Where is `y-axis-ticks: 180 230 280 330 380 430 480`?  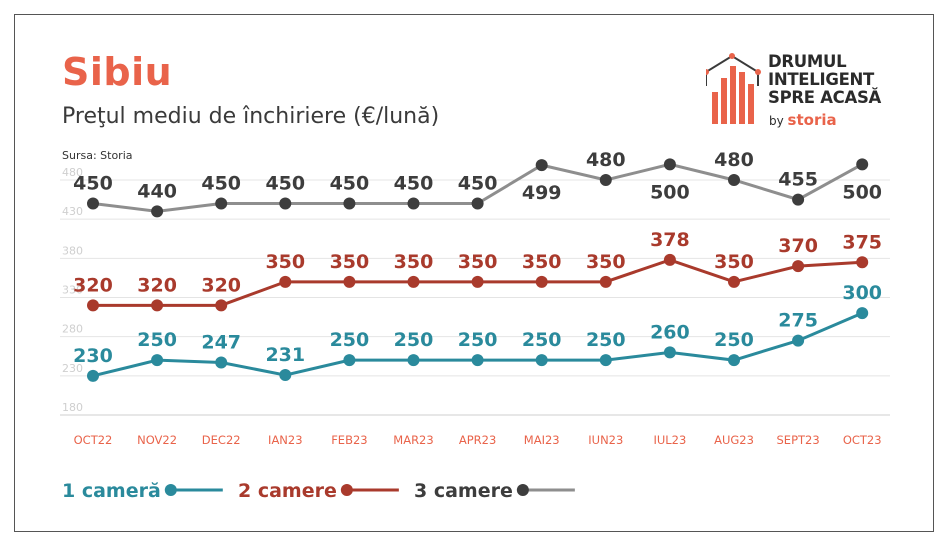
y-axis-ticks: 180 230 280 330 380 430 480 is located at coordinates (72, 290).